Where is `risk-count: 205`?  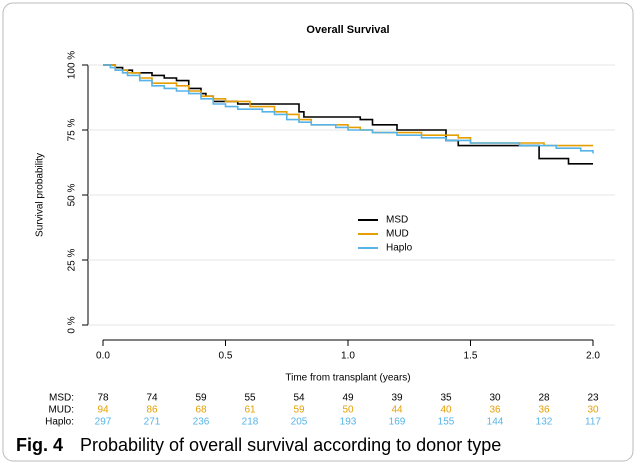 risk-count: 205 is located at coordinates (299, 422).